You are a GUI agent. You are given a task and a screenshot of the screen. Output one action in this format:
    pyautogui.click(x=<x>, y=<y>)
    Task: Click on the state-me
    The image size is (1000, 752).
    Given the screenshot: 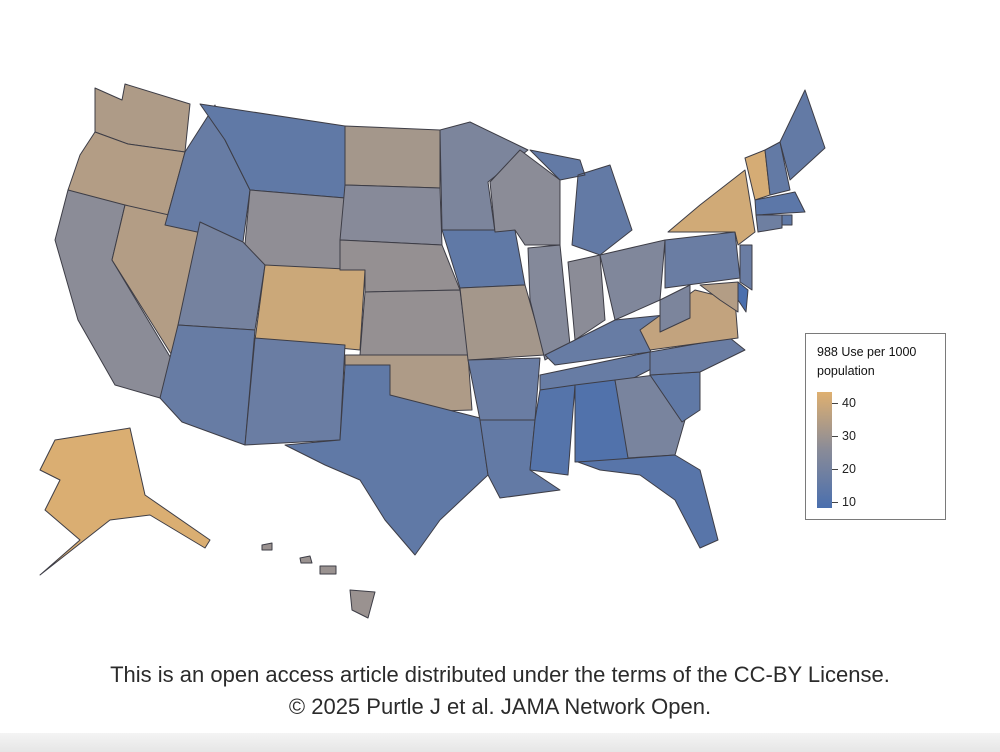 What is the action you would take?
    pyautogui.click(x=802, y=135)
    